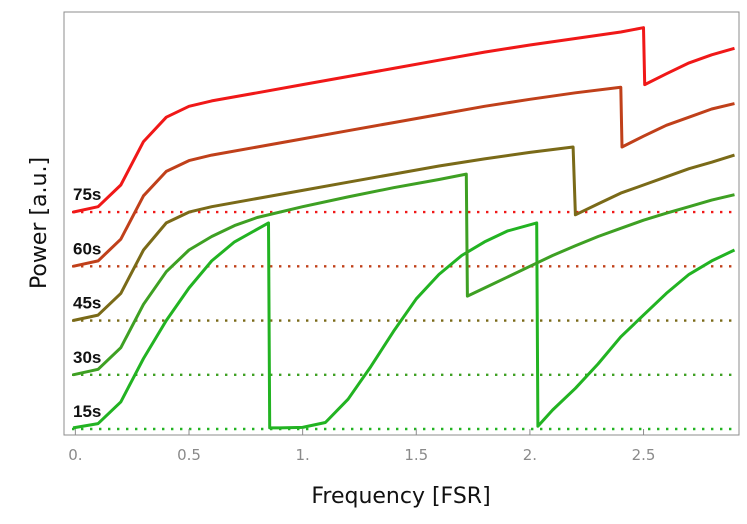 This screenshot has width=747, height=524. Describe the element at coordinates (87, 248) in the screenshot. I see `series-label-60s: 60s` at that location.